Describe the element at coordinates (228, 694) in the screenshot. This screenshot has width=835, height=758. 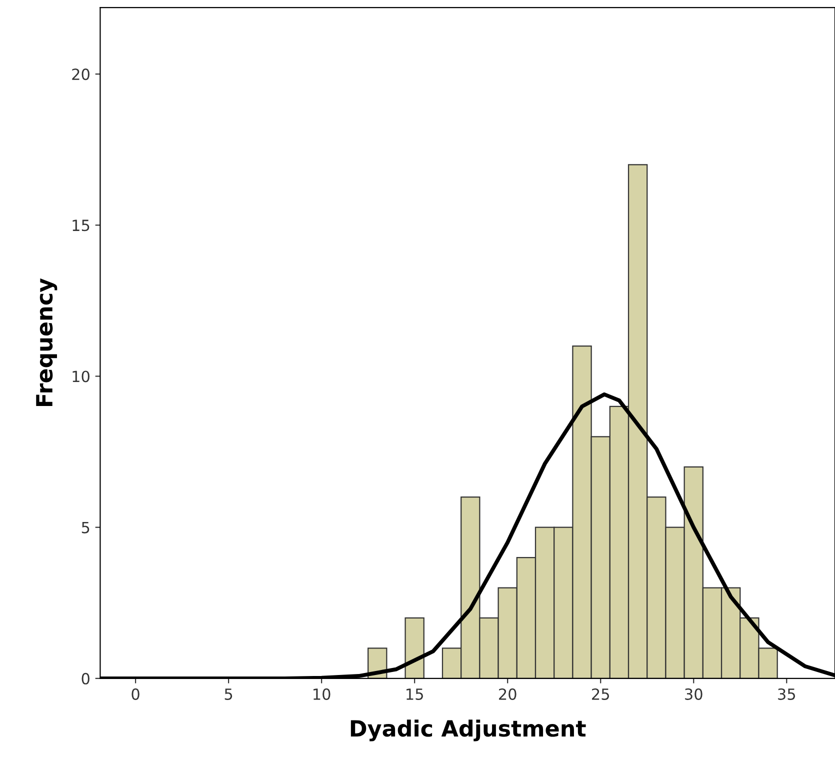
I see `x-tick-label: 5` at that location.